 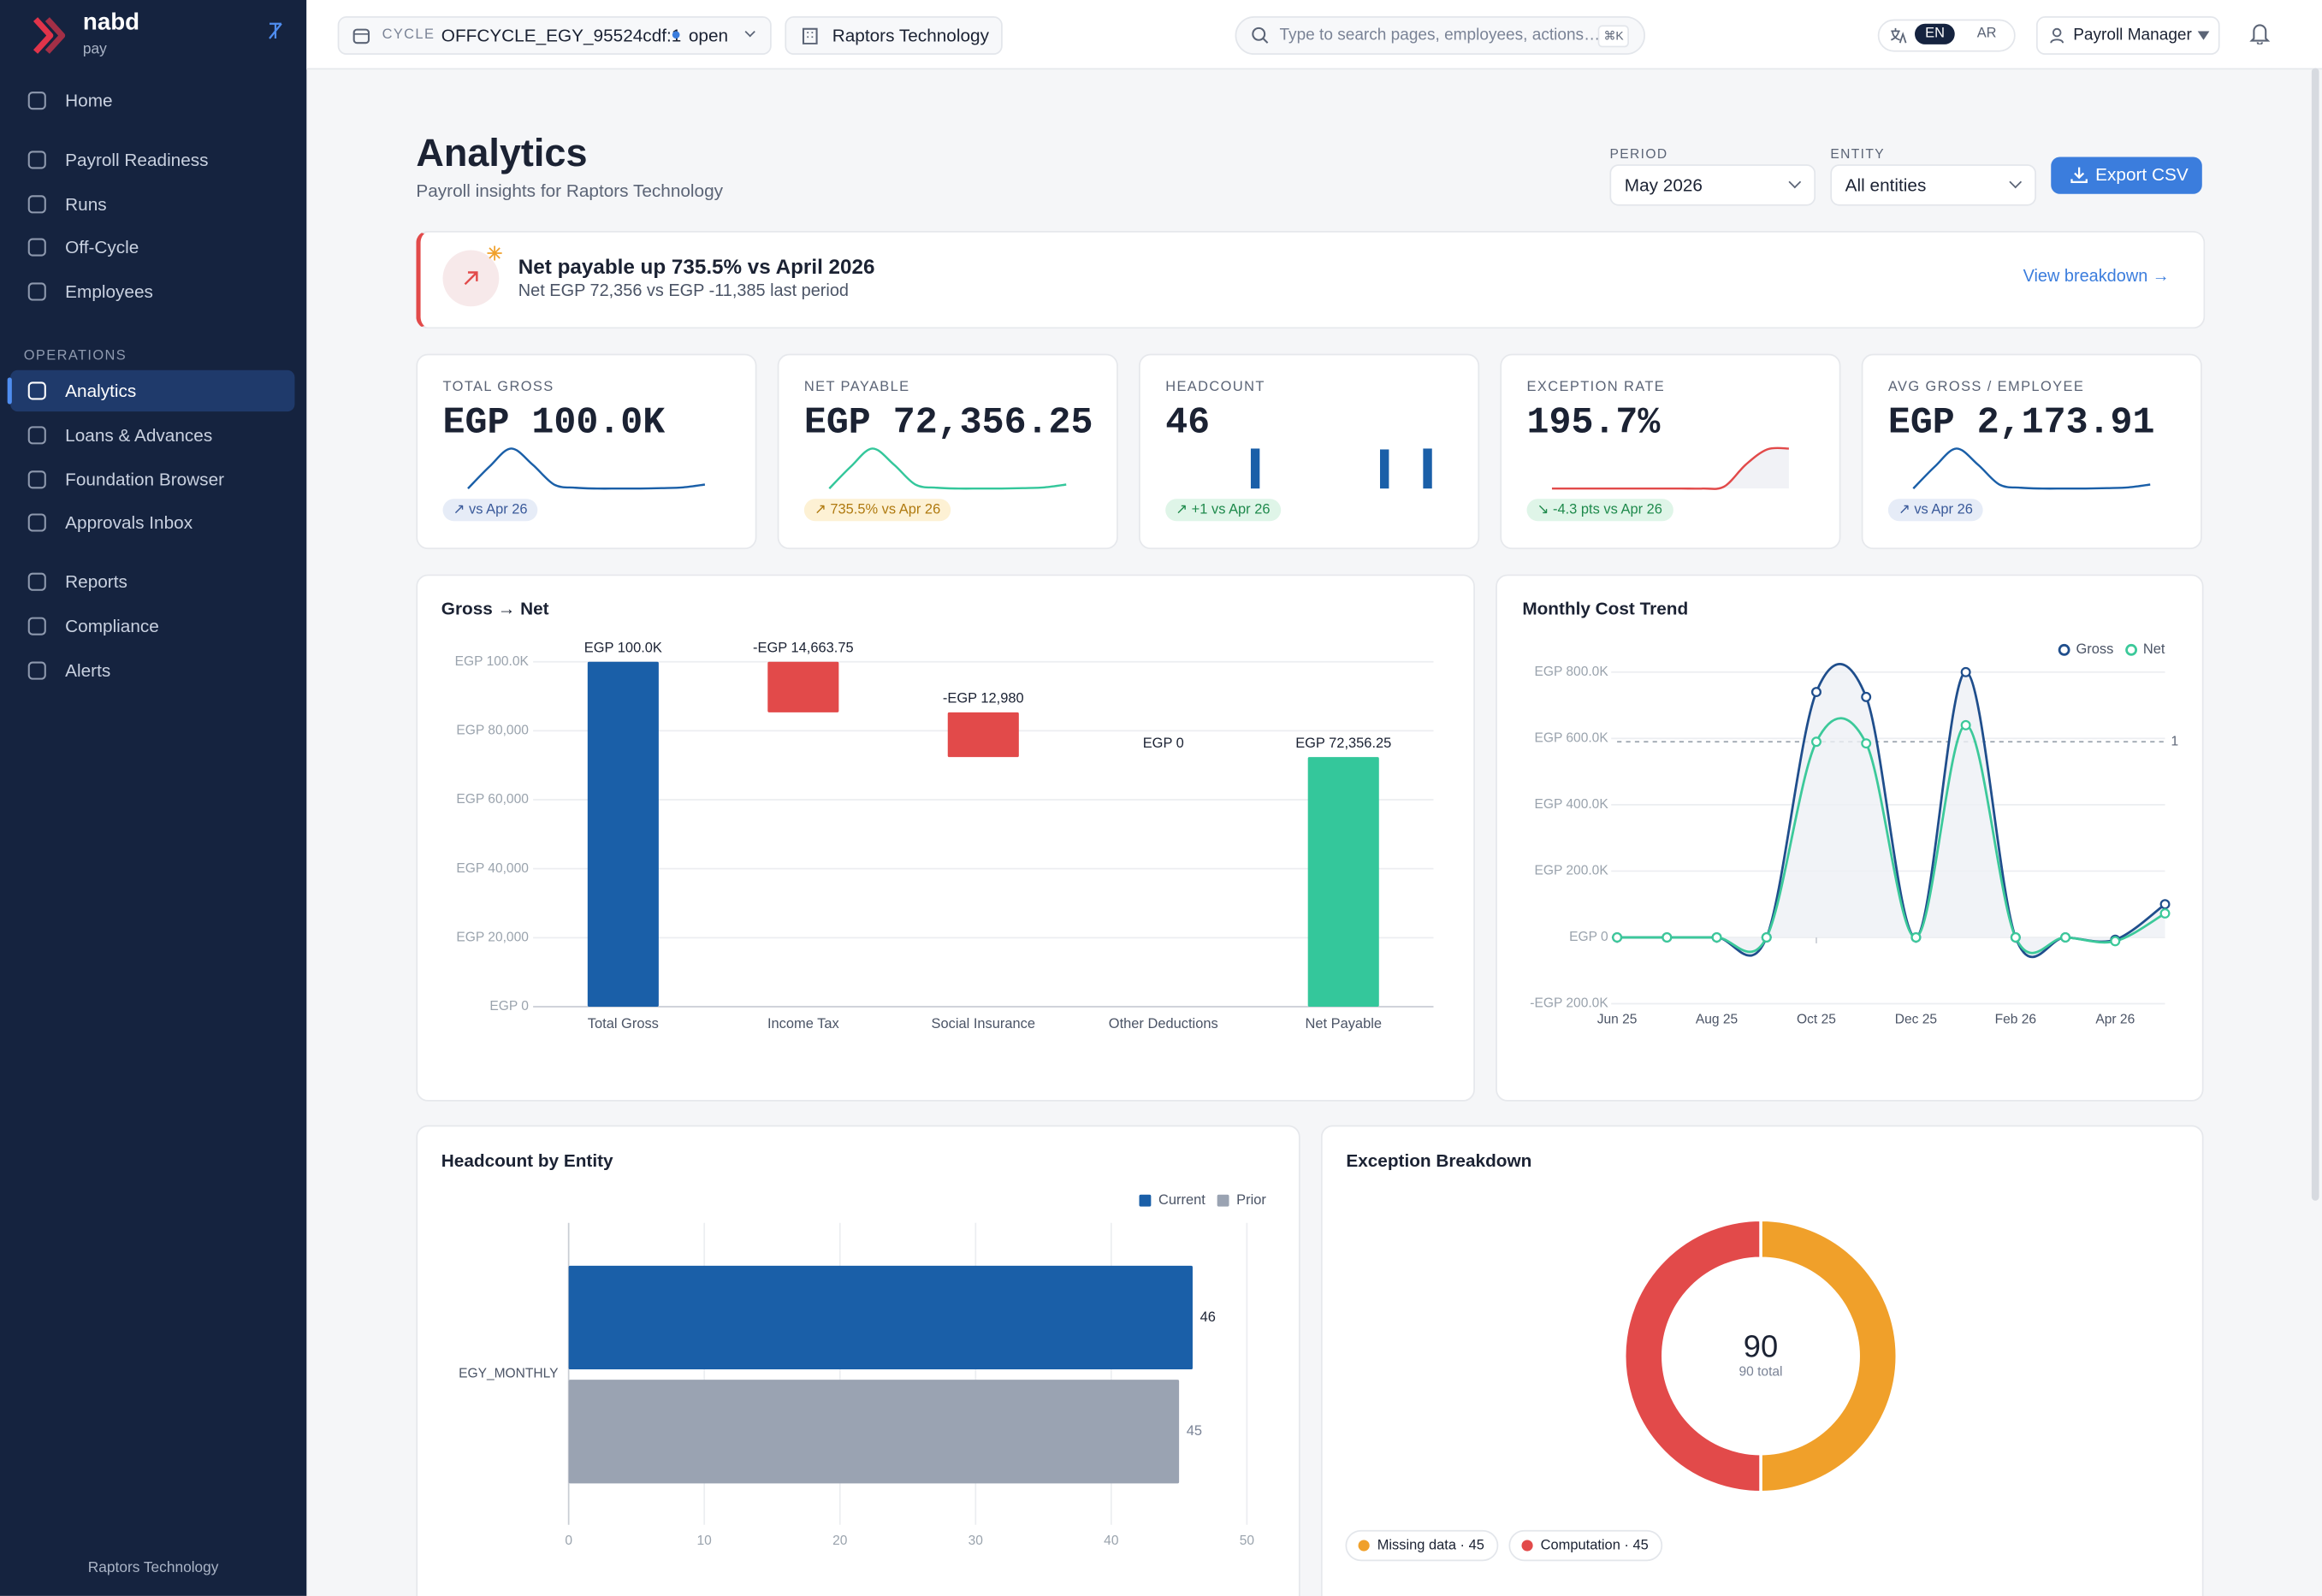 What do you see at coordinates (1223, 511) in the screenshot?
I see `kpi-delta: ↗ +1 vs Apr 26` at bounding box center [1223, 511].